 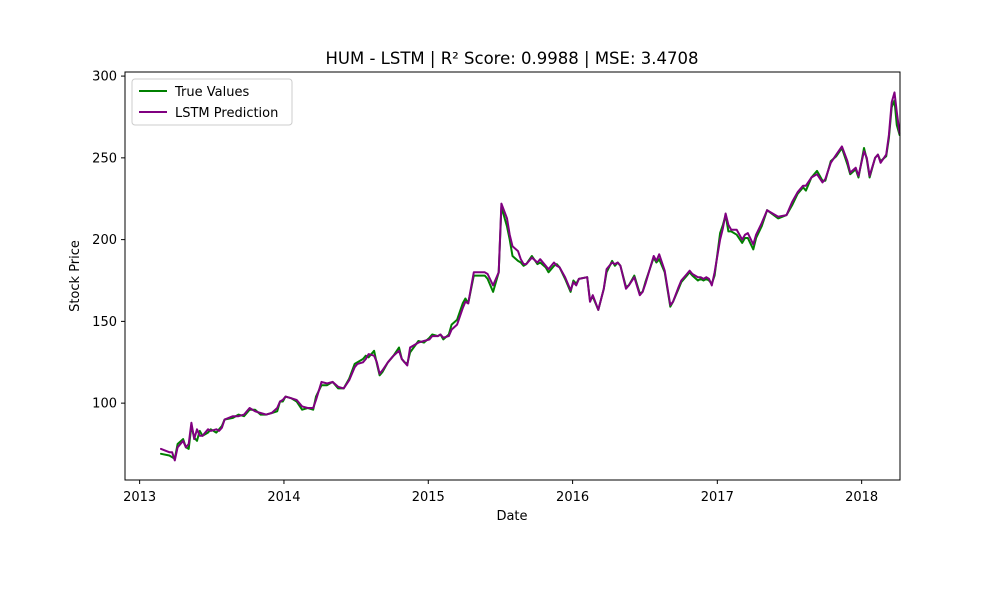 What do you see at coordinates (104, 158) in the screenshot?
I see `y-tick-label: 250` at bounding box center [104, 158].